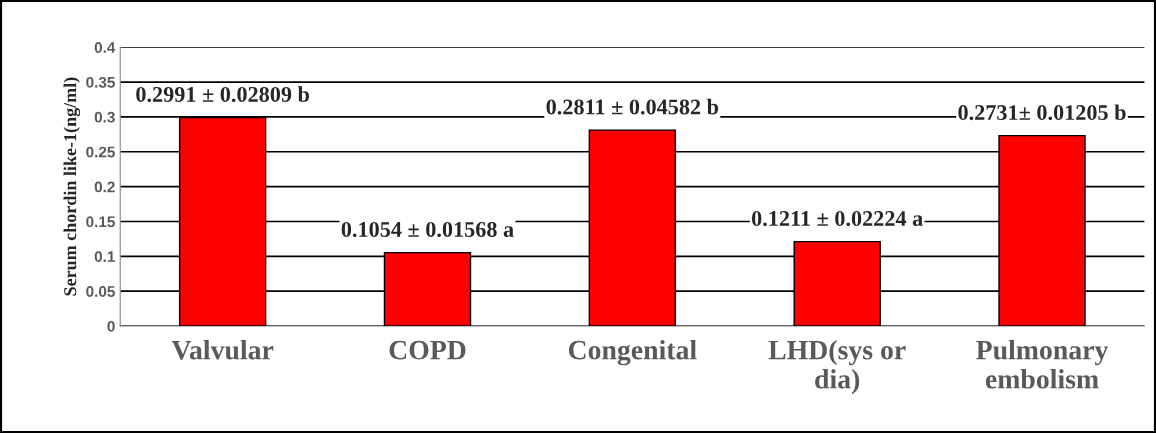 This screenshot has width=1156, height=433. I want to click on y-axis-title: Serum chordin like-1(ng/ml), so click(72, 186).